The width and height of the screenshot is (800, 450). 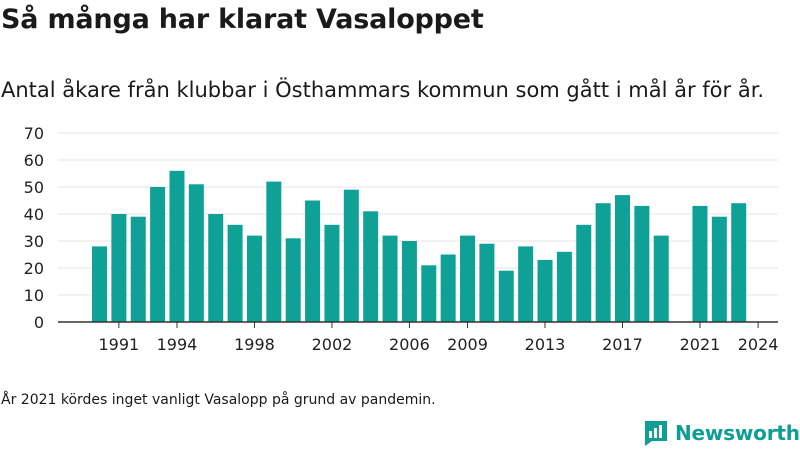 What do you see at coordinates (235, 273) in the screenshot?
I see `bar-1997` at bounding box center [235, 273].